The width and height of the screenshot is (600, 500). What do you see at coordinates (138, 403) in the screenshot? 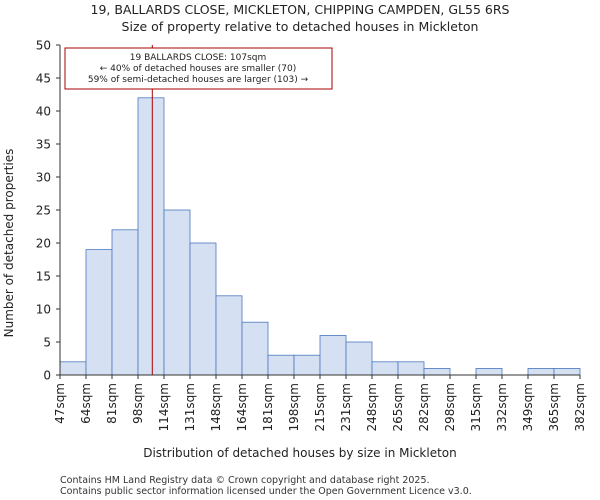
I see `x-tick-label: 98sqm` at bounding box center [138, 403].